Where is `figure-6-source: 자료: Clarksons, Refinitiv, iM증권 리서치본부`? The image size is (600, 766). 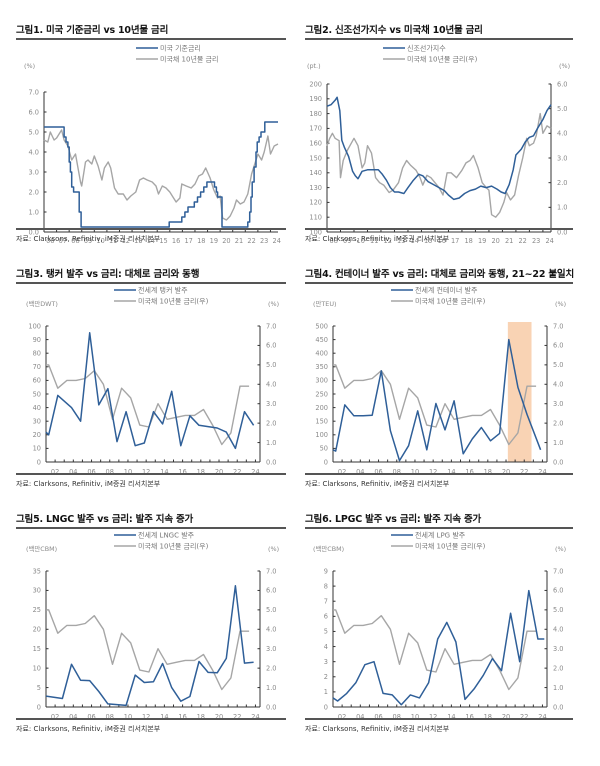
figure-6-source: 자료: Clarksons, Refinitiv, iM증권 리서치본부 is located at coordinates (377, 729).